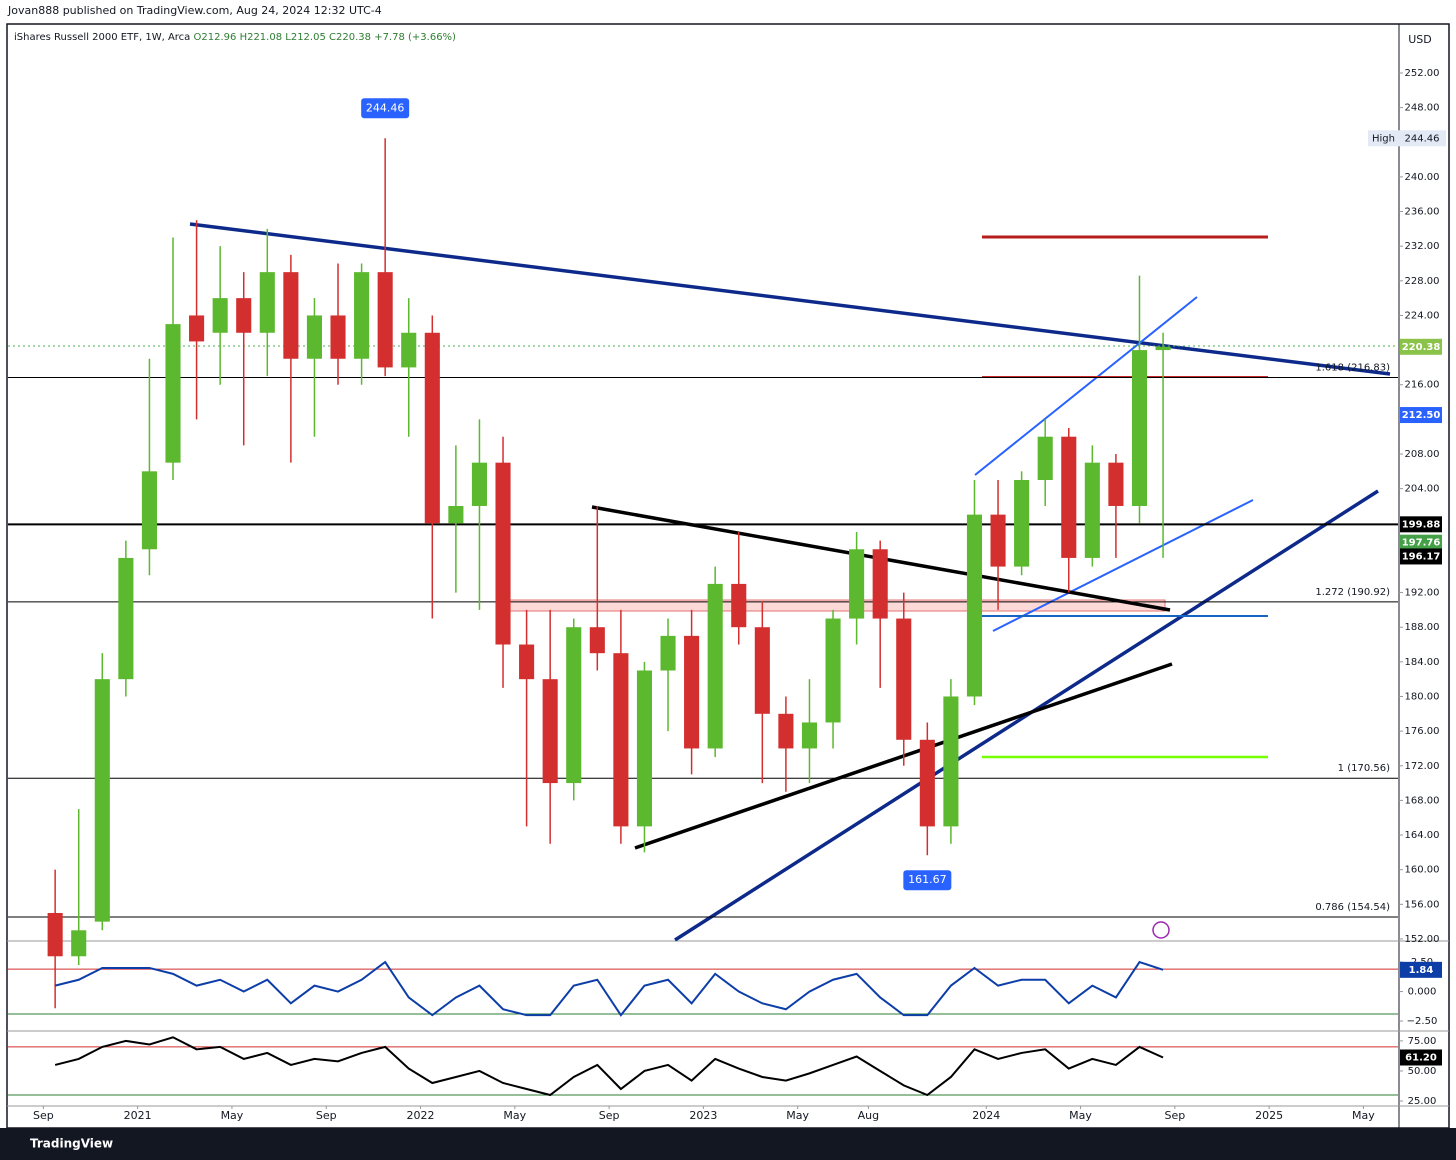 The image size is (1456, 1160). What do you see at coordinates (1422, 731) in the screenshot?
I see `y-tick-label: 176.00` at bounding box center [1422, 731].